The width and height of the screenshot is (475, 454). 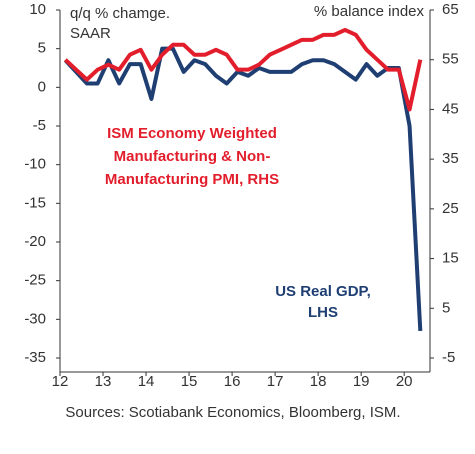 I want to click on annotation: LHS, so click(x=323, y=312).